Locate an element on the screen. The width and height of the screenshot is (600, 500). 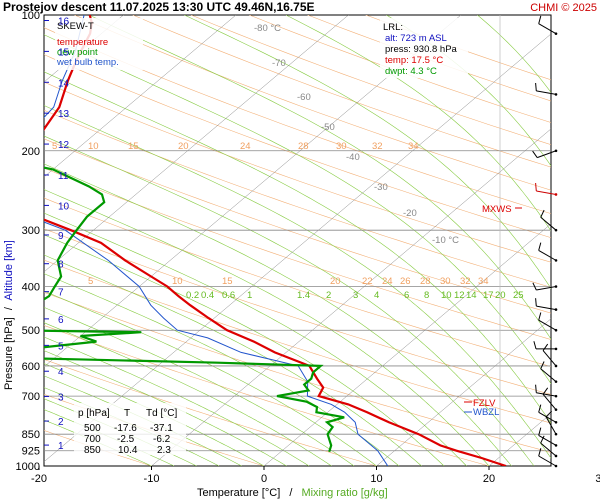
level-table-box is located at coordinates (130, 429).